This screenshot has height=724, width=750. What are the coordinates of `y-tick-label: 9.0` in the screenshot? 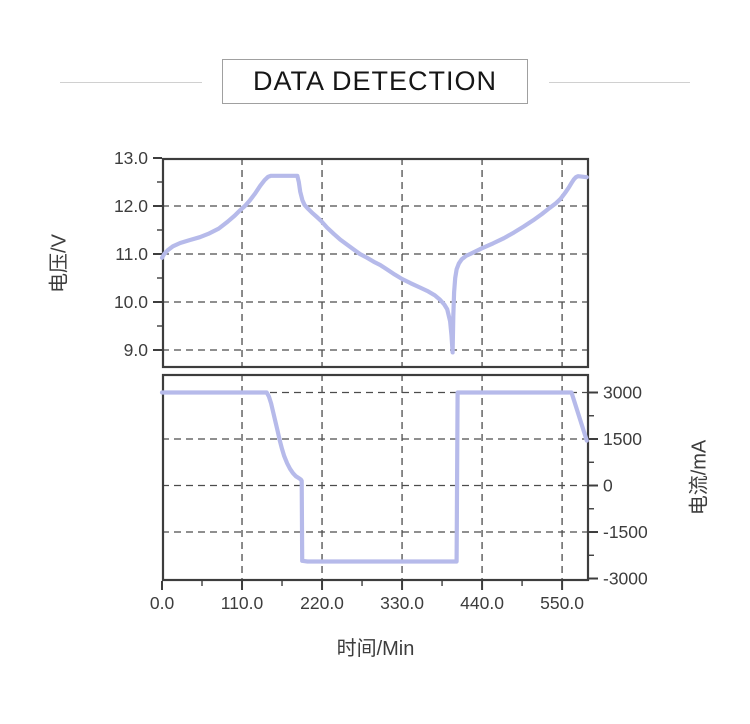 It's located at (136, 350).